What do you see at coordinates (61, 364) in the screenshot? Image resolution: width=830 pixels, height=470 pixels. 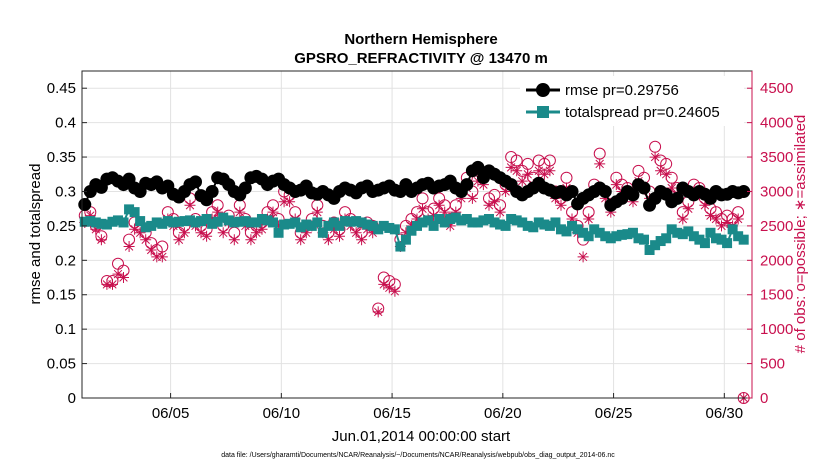 I see `y-tick-label-left: 0.05` at bounding box center [61, 364].